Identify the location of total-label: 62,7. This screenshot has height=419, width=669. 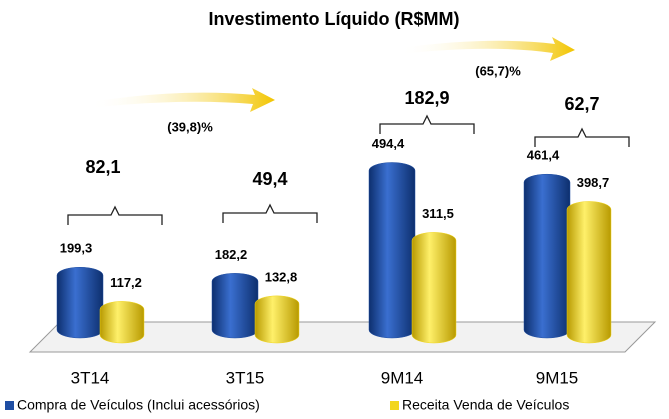
(581, 104).